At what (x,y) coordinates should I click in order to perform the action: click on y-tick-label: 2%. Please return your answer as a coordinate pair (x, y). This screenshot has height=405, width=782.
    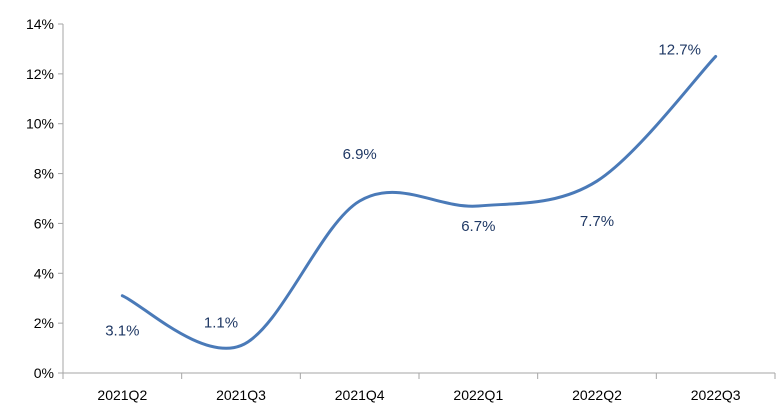
    Looking at the image, I should click on (44, 323).